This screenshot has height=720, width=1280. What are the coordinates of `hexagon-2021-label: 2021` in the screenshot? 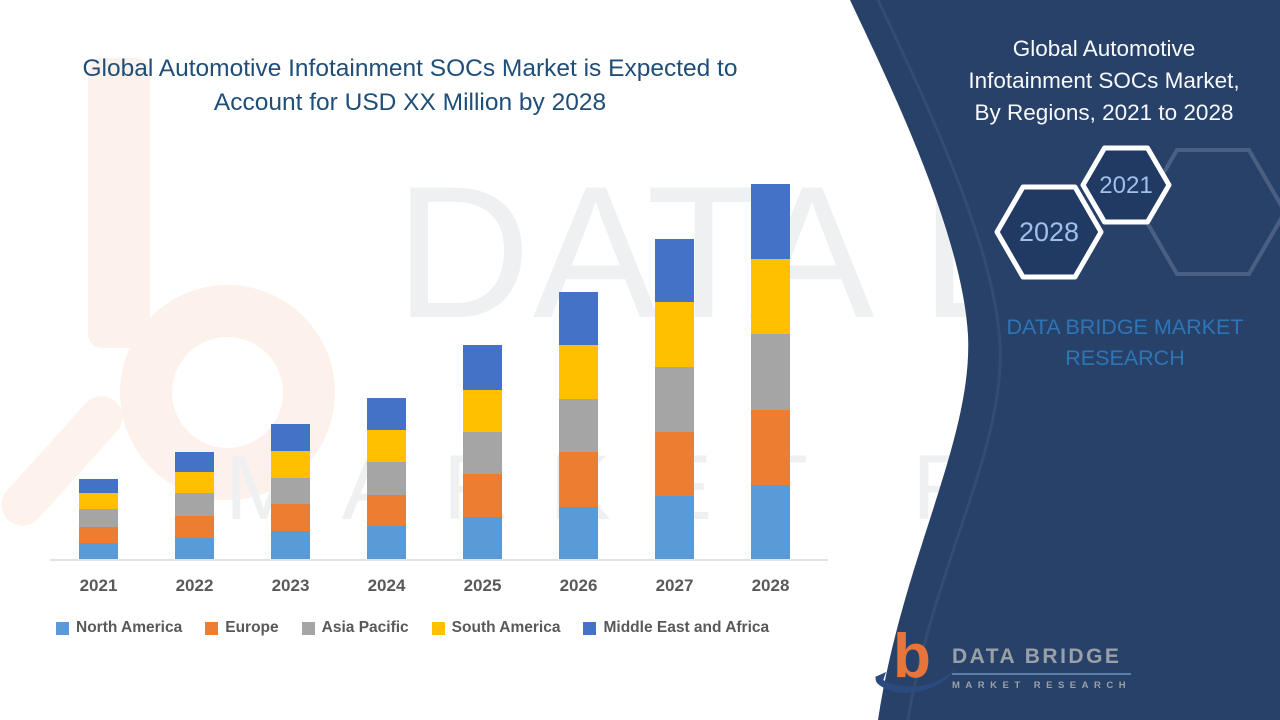 It's located at (1125, 185).